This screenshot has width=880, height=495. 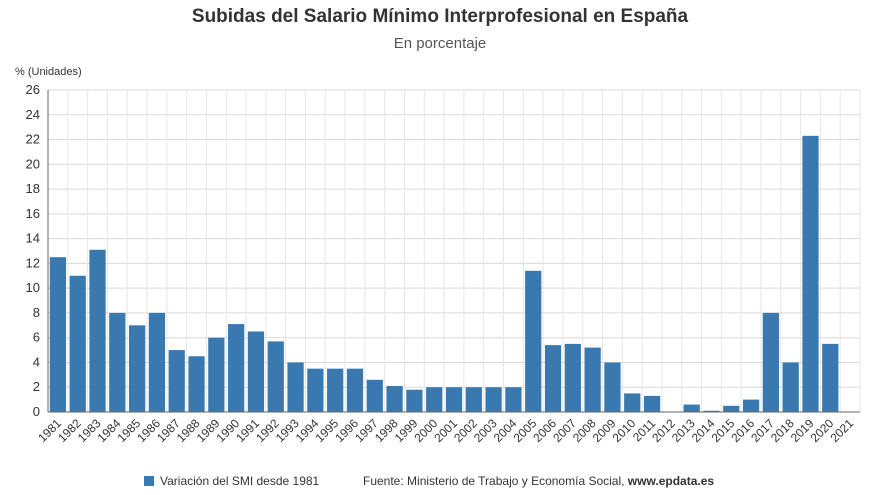 What do you see at coordinates (36, 312) in the screenshot?
I see `y-tick-label: 8` at bounding box center [36, 312].